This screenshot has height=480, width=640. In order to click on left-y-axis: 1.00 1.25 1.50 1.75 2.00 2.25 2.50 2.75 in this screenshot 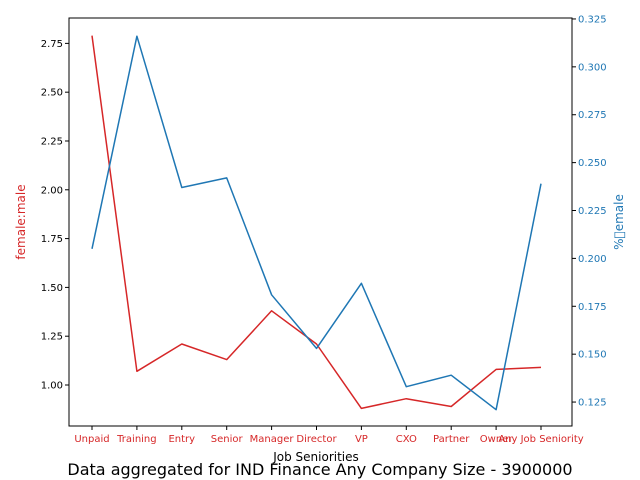, I will do `click(55, 215)`.